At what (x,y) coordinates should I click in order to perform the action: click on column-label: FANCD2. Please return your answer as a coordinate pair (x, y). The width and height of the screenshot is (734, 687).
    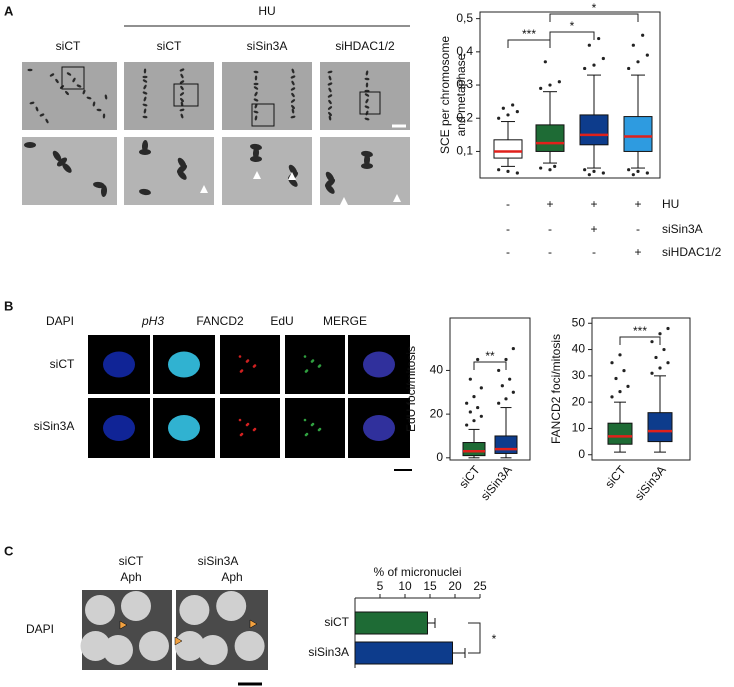
    Looking at the image, I should click on (220, 321).